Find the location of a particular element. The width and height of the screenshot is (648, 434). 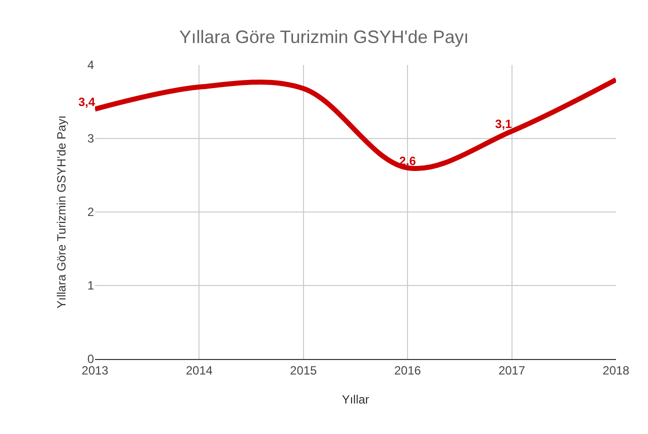

y-tick-label: 2 is located at coordinates (90, 212).